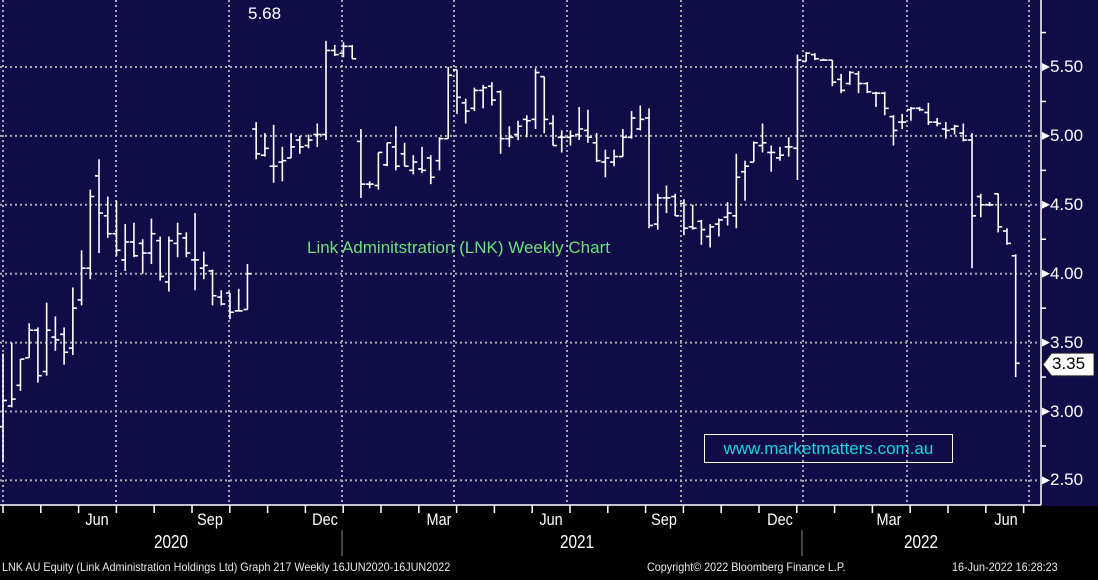 Image resolution: width=1098 pixels, height=580 pixels. What do you see at coordinates (1005, 567) in the screenshot?
I see `footer-timestamp: 16-Jun-2022 16:28:23` at bounding box center [1005, 567].